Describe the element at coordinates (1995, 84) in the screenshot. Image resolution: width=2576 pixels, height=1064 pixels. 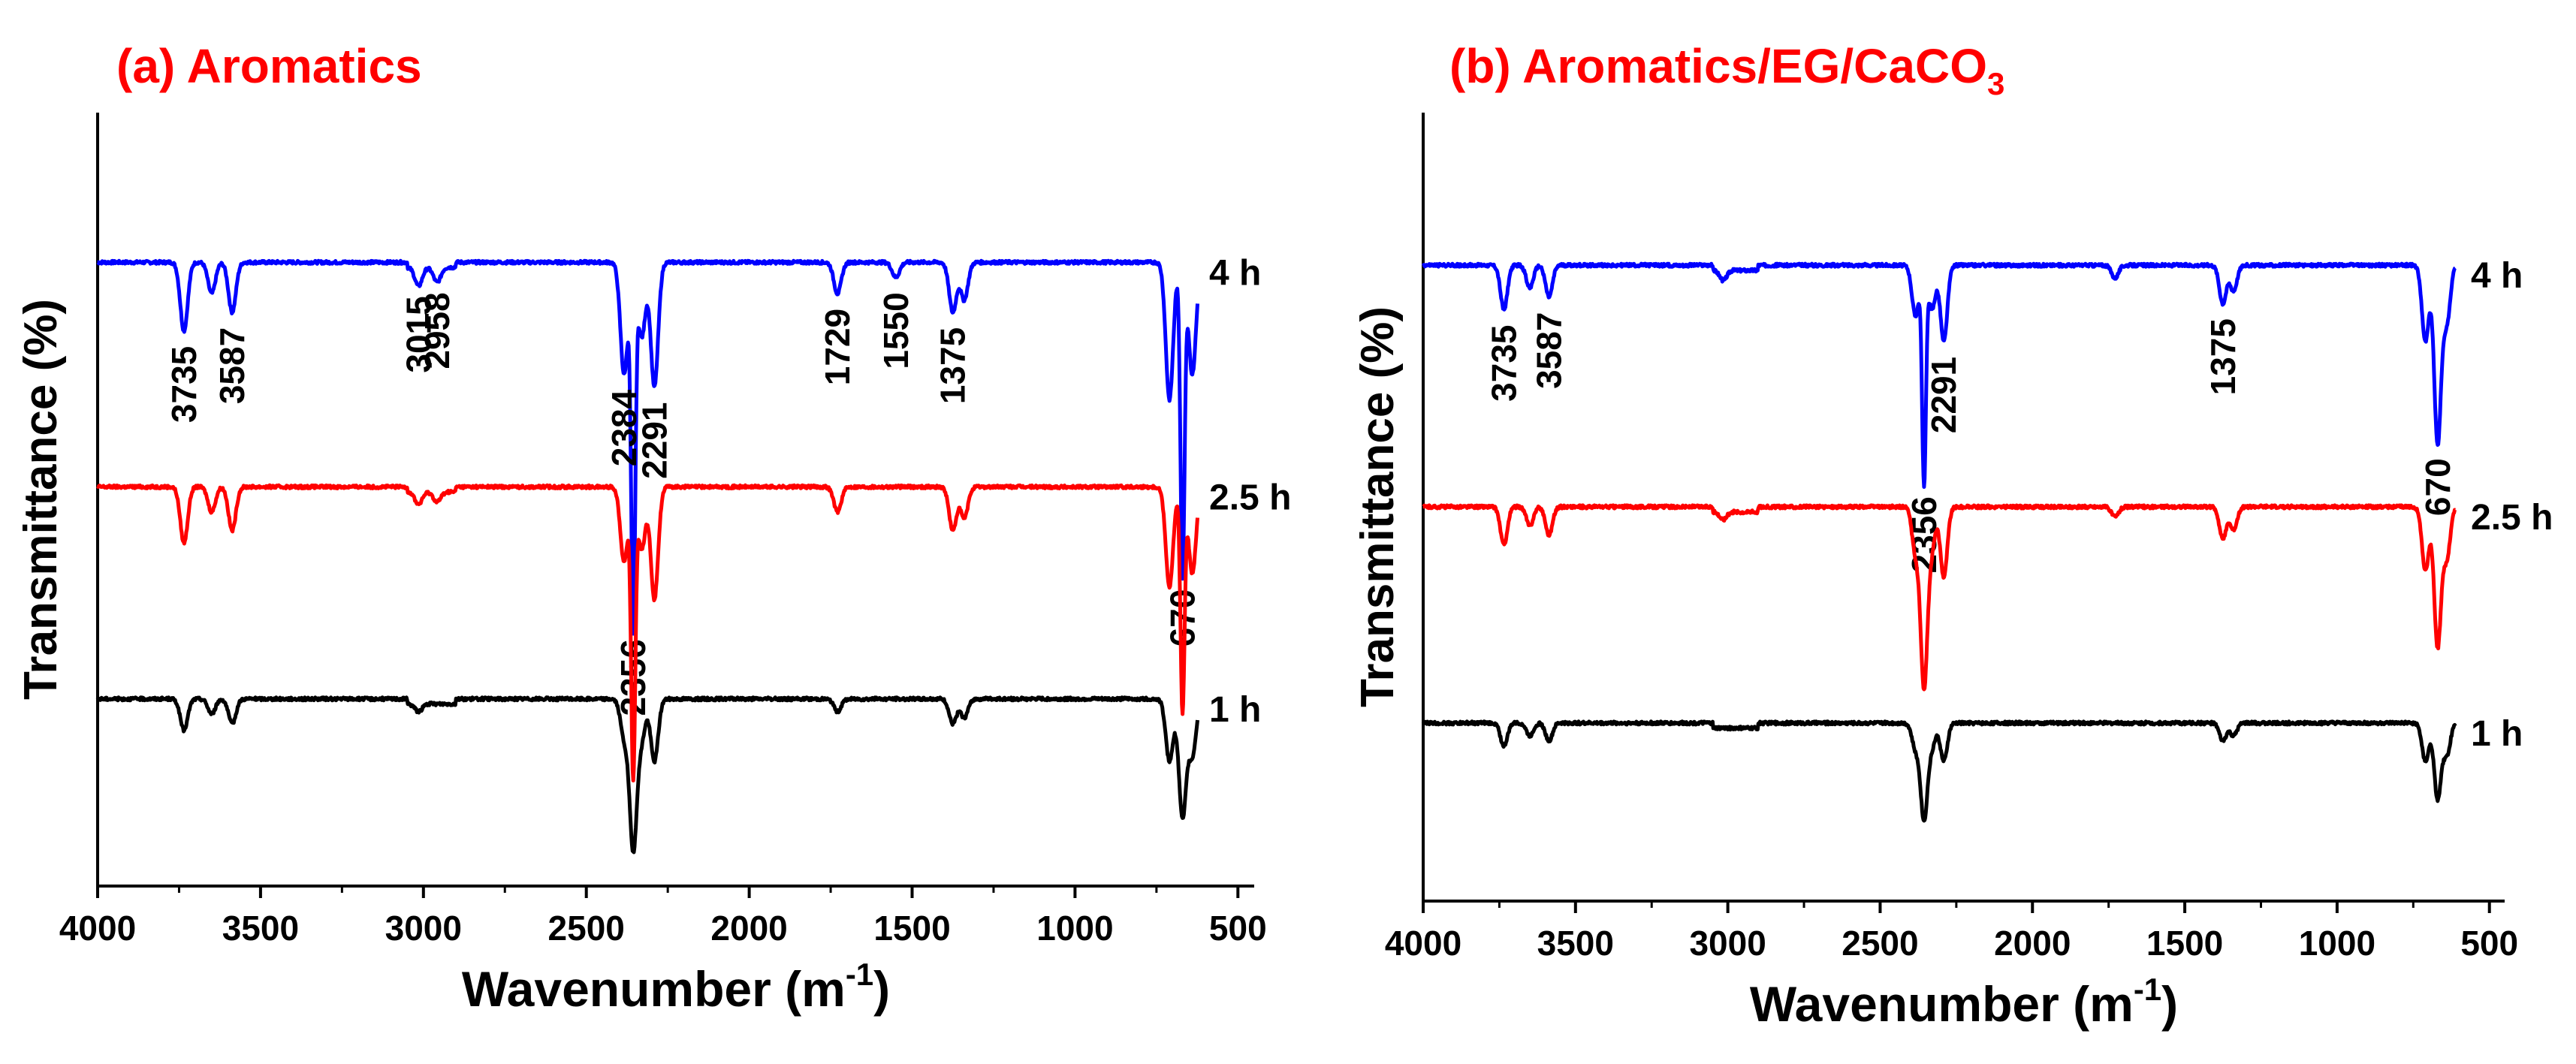
I see `chart-title-subscript: 3` at that location.